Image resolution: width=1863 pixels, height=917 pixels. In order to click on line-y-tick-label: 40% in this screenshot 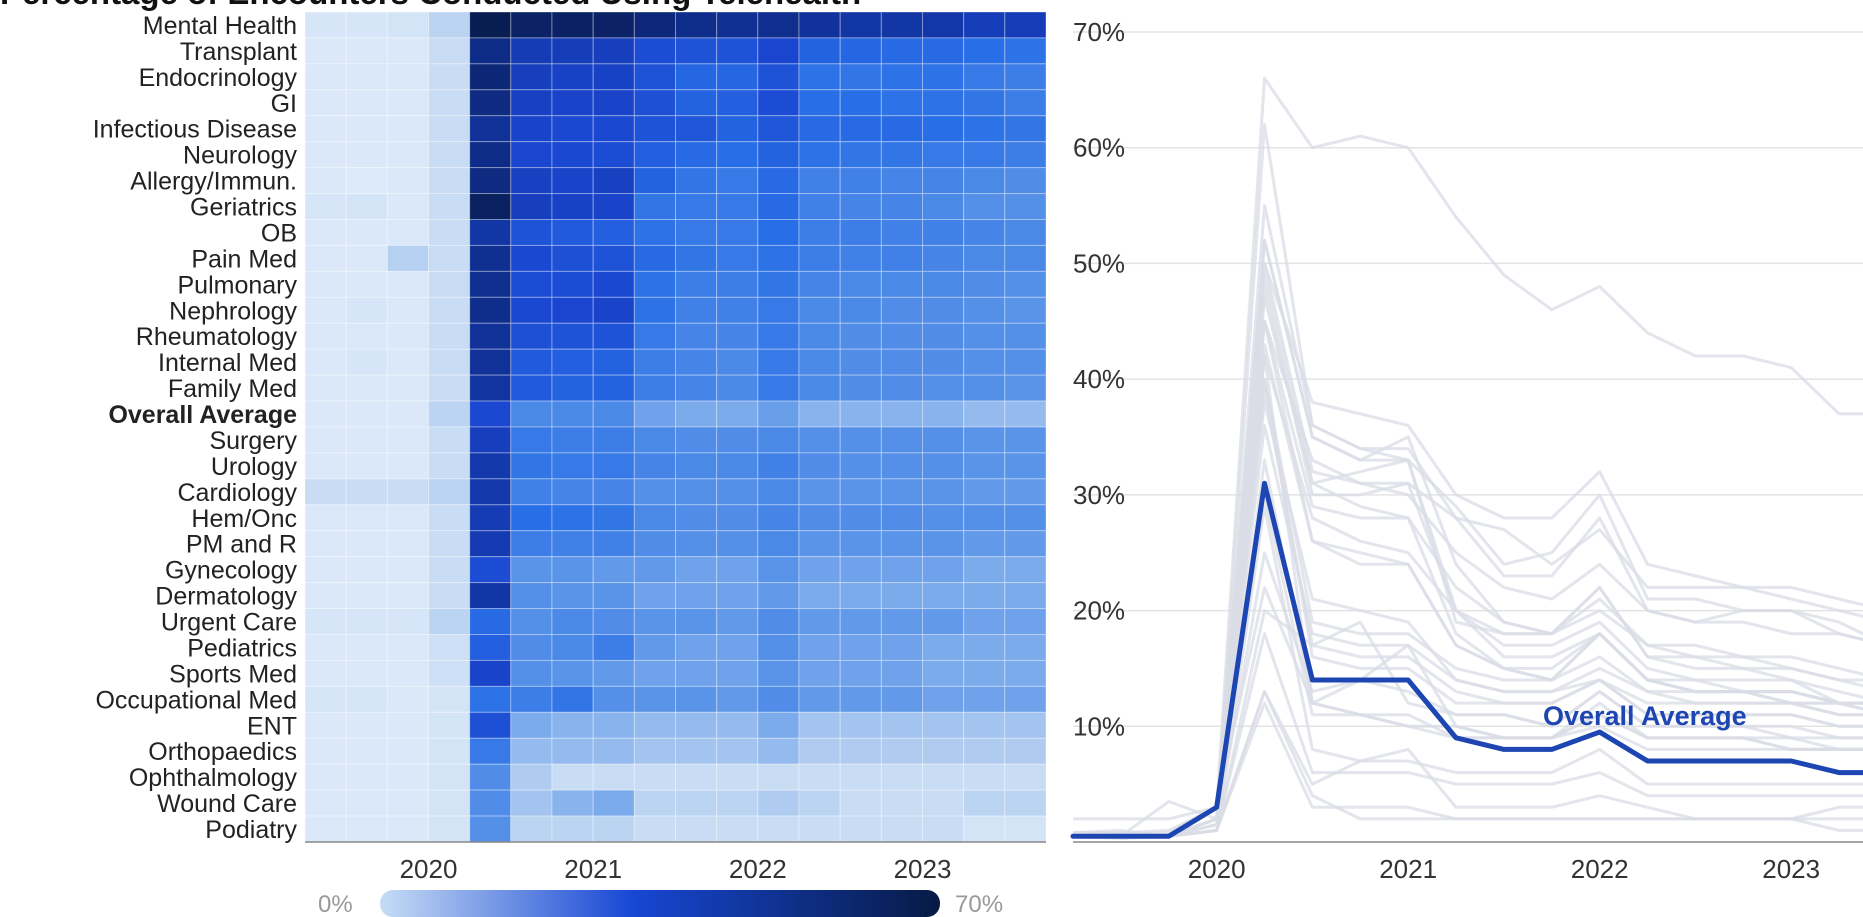, I will do `click(1099, 379)`.